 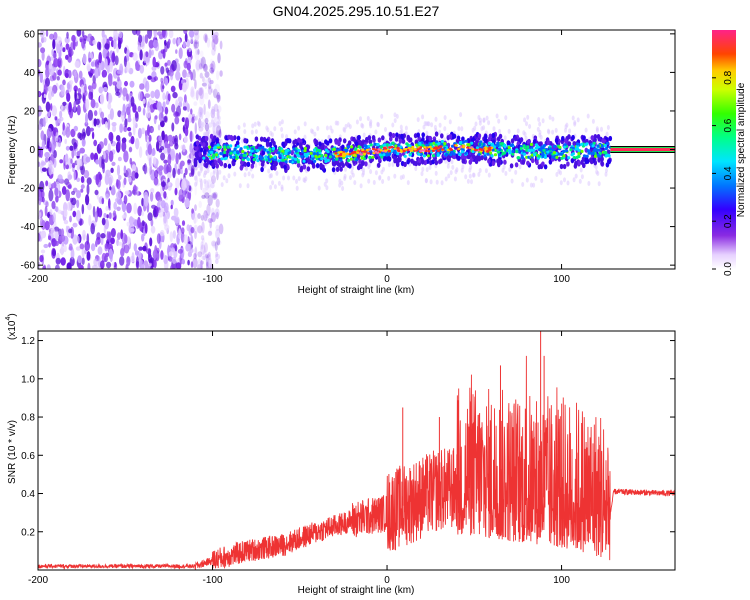 What do you see at coordinates (387, 580) in the screenshot?
I see `snr-xtick-label: 0` at bounding box center [387, 580].